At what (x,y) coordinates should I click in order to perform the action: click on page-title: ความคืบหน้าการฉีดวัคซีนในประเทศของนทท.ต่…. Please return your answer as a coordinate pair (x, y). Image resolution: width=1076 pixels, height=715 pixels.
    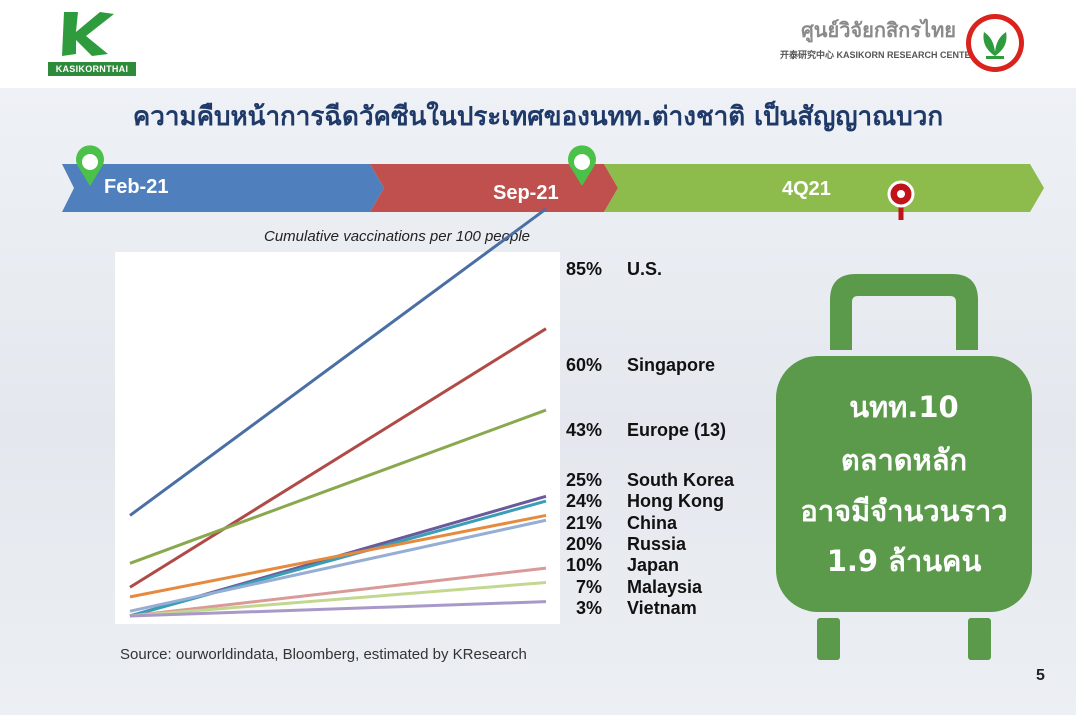
    Looking at the image, I should click on (538, 117).